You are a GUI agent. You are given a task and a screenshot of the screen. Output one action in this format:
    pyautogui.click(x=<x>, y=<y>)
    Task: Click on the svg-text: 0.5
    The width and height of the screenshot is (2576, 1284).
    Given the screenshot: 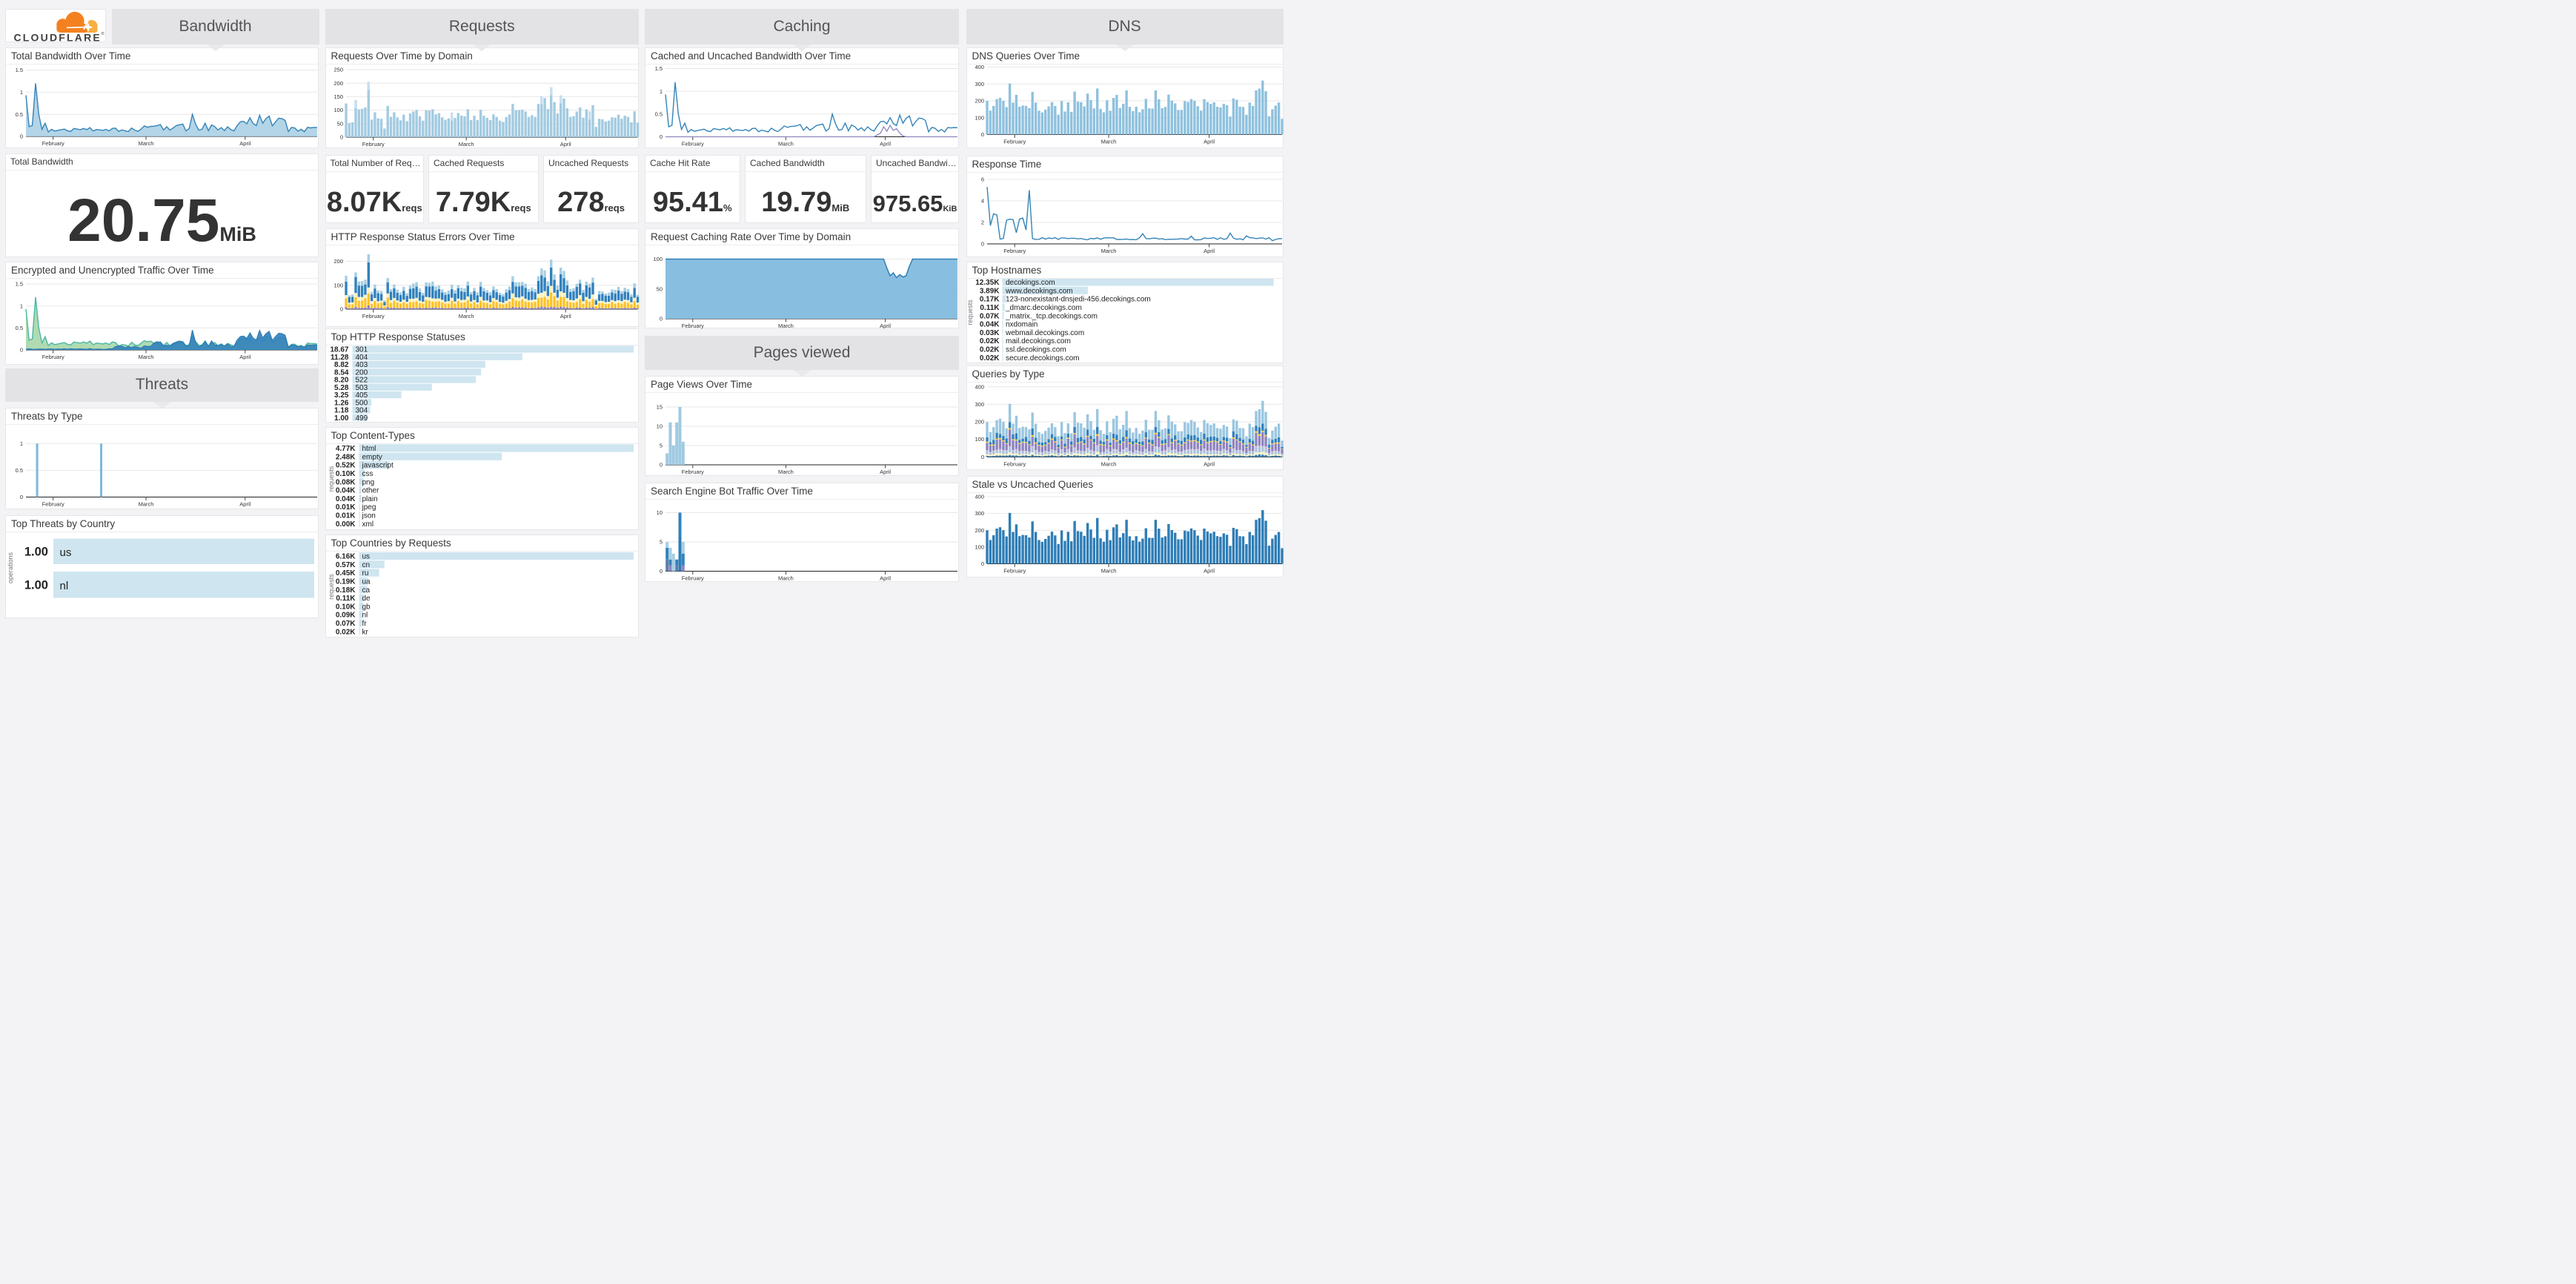 What is the action you would take?
    pyautogui.click(x=19, y=470)
    